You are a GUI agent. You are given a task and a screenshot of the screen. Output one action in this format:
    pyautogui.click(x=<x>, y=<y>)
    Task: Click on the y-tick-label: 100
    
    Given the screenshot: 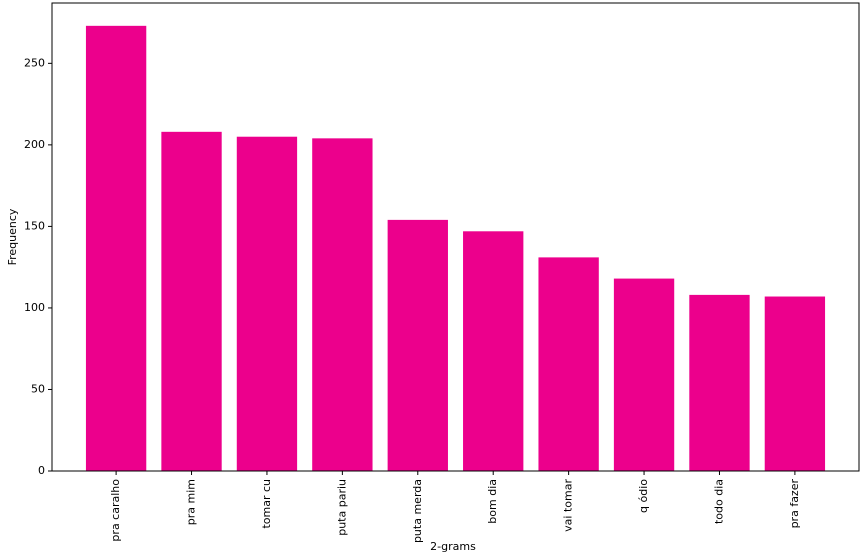 What is the action you would take?
    pyautogui.click(x=34, y=307)
    